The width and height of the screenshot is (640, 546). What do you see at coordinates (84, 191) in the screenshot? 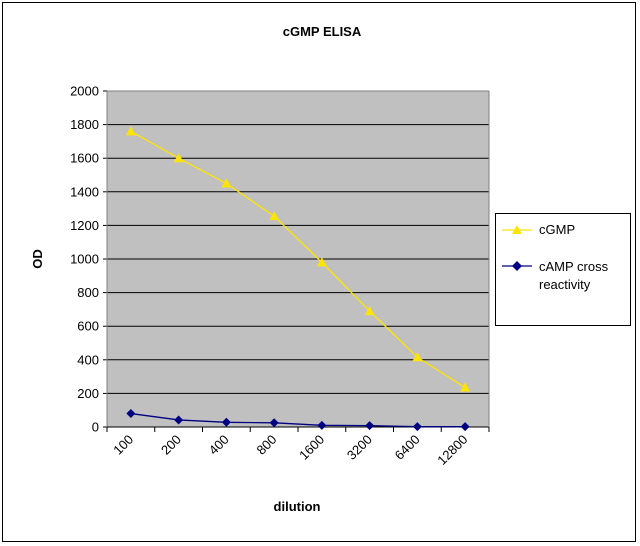
I see `y-tick-label: 1400` at bounding box center [84, 191].